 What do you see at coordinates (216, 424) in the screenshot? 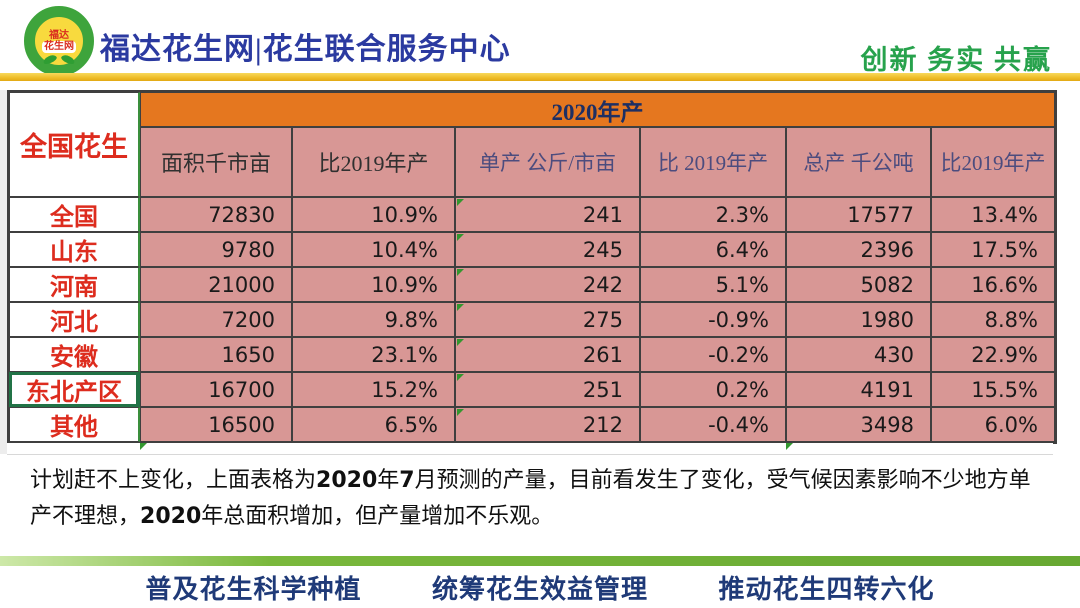
I see `data-cell: 16500` at bounding box center [216, 424].